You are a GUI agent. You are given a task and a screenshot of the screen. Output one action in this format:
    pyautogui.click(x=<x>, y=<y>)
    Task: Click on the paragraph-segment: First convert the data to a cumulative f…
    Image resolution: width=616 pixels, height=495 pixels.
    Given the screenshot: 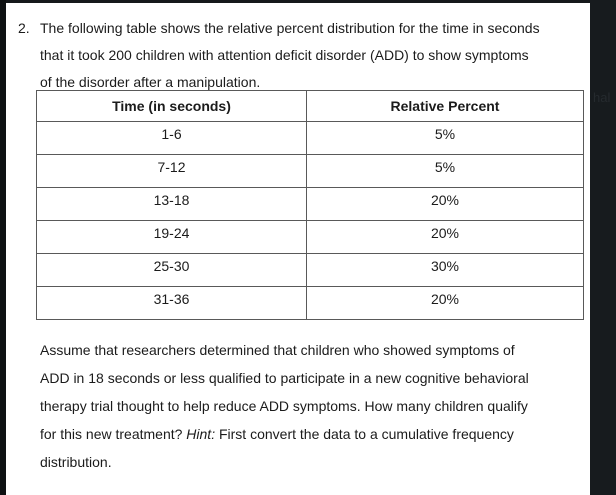 What is the action you would take?
    pyautogui.click(x=364, y=434)
    